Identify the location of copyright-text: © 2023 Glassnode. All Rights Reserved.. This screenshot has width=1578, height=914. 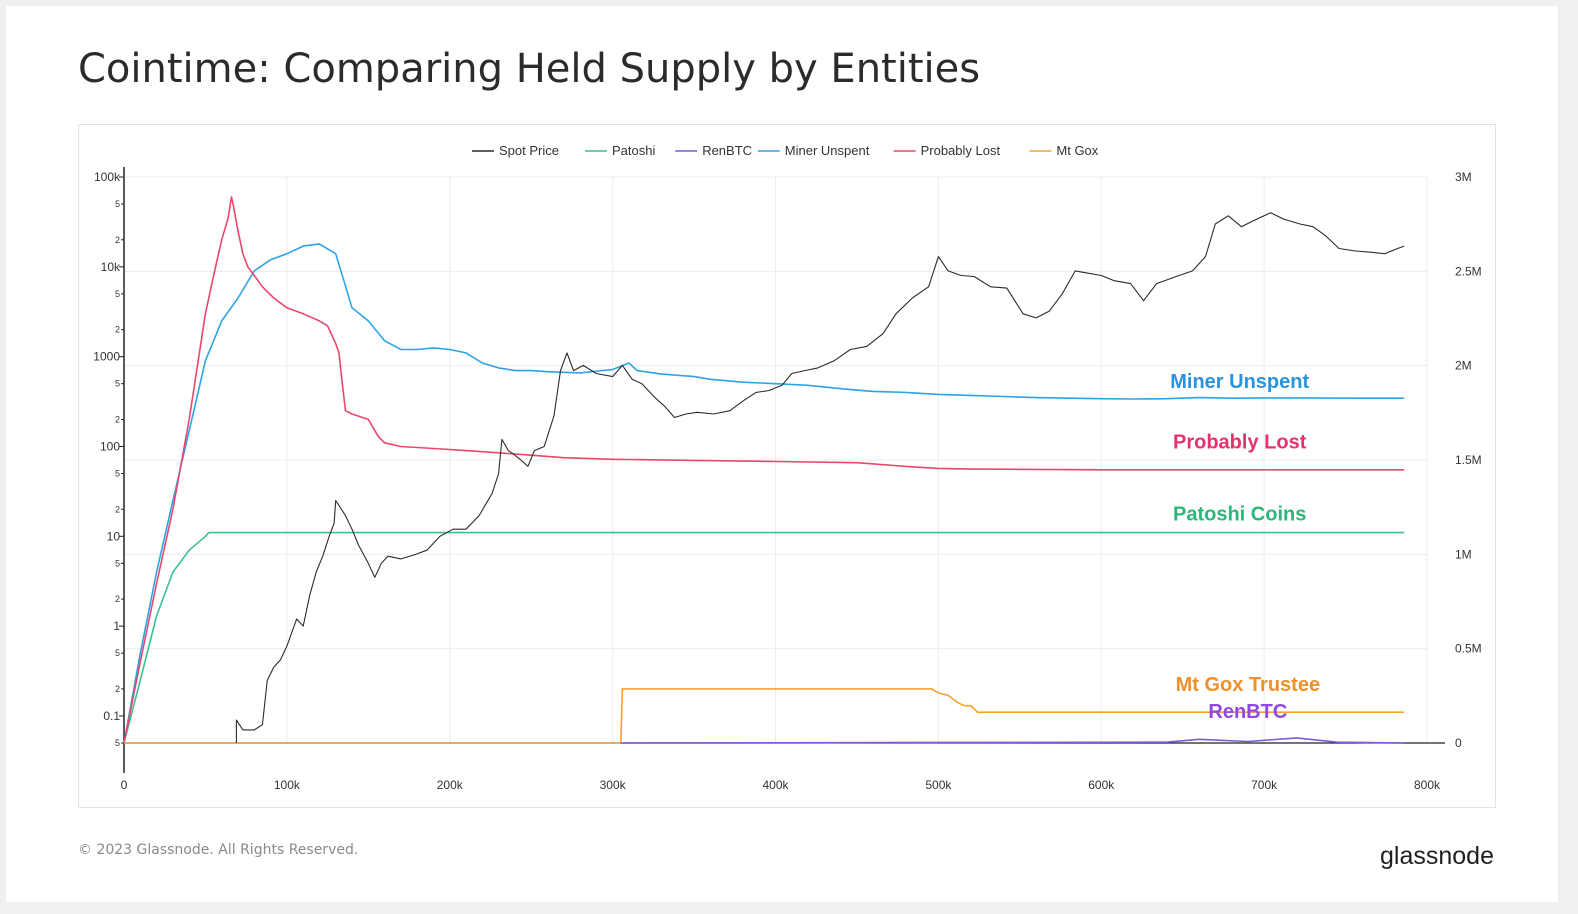
(218, 850).